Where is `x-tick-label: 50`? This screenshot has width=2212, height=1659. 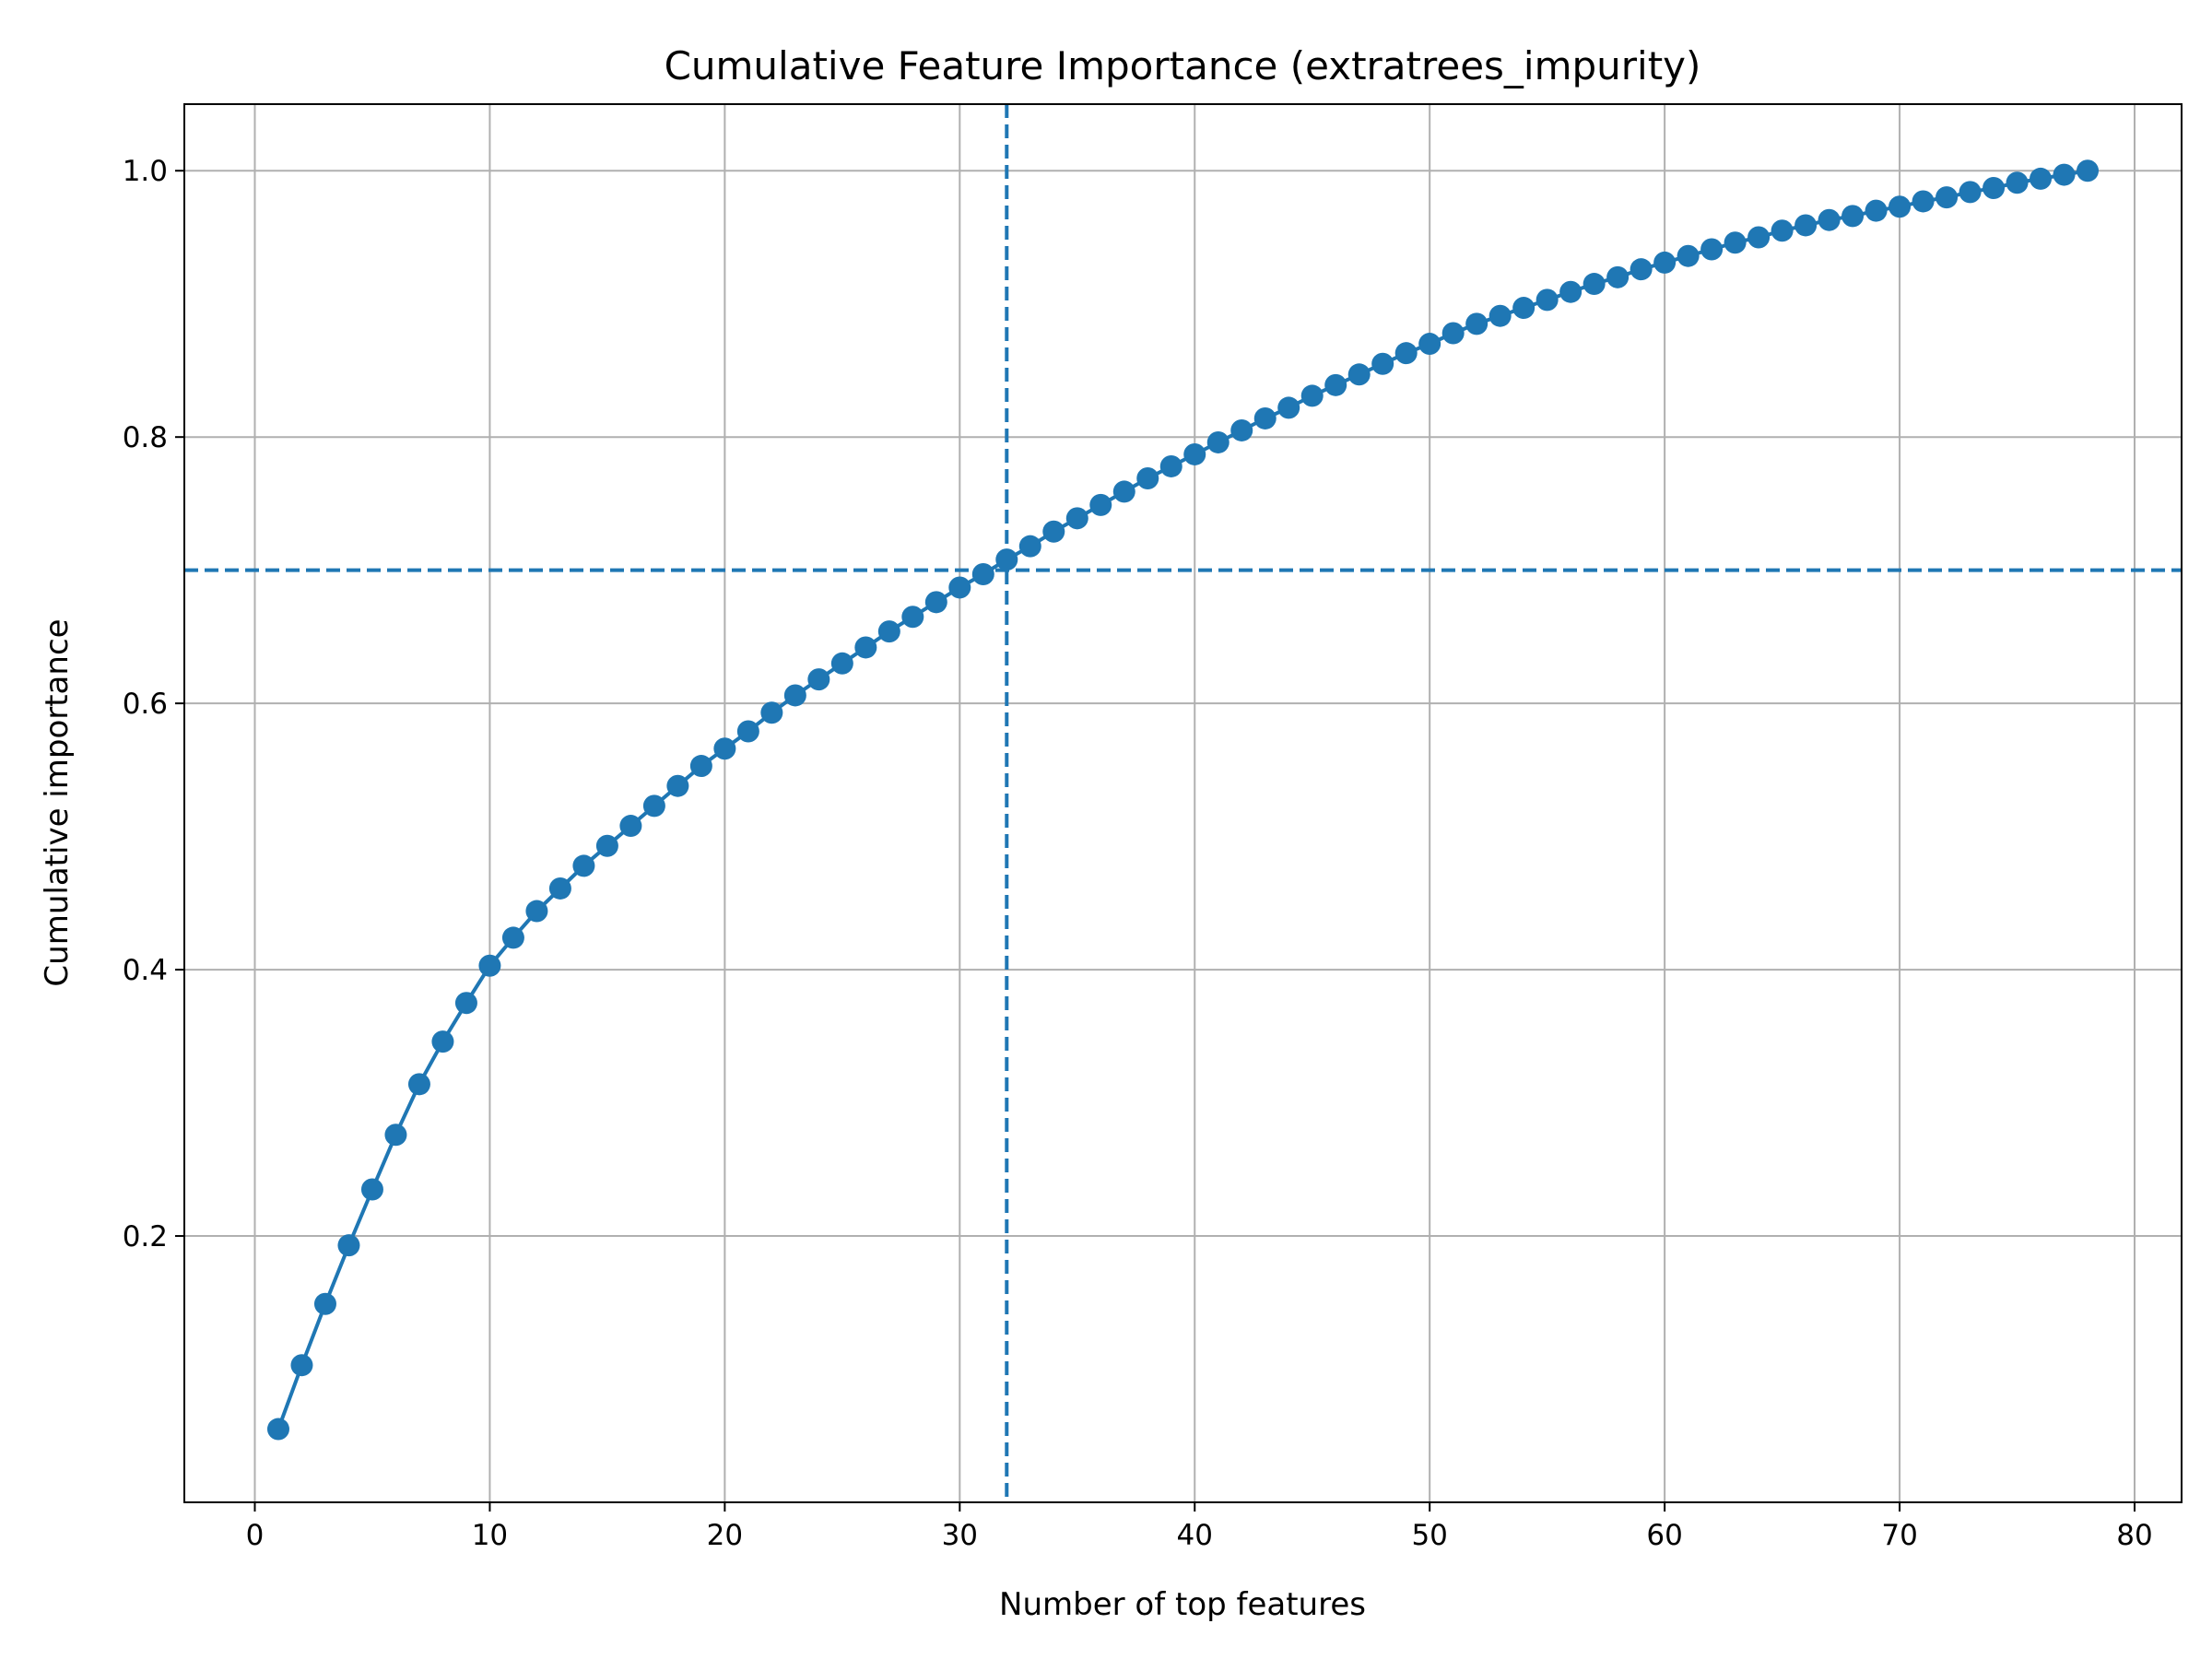
x-tick-label: 50 is located at coordinates (1429, 1535).